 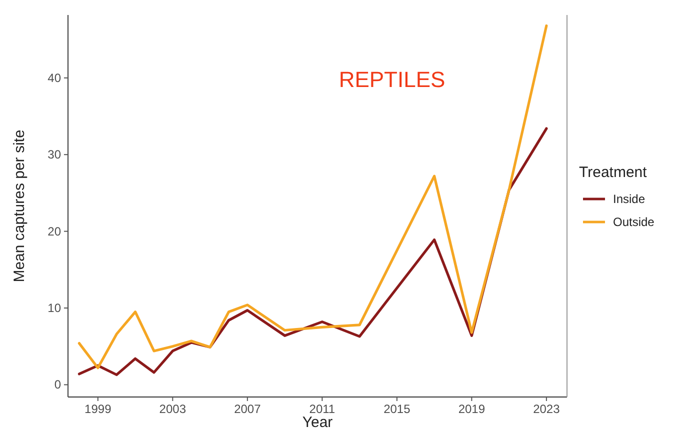 What do you see at coordinates (317, 422) in the screenshot?
I see `x-axis-title: Year` at bounding box center [317, 422].